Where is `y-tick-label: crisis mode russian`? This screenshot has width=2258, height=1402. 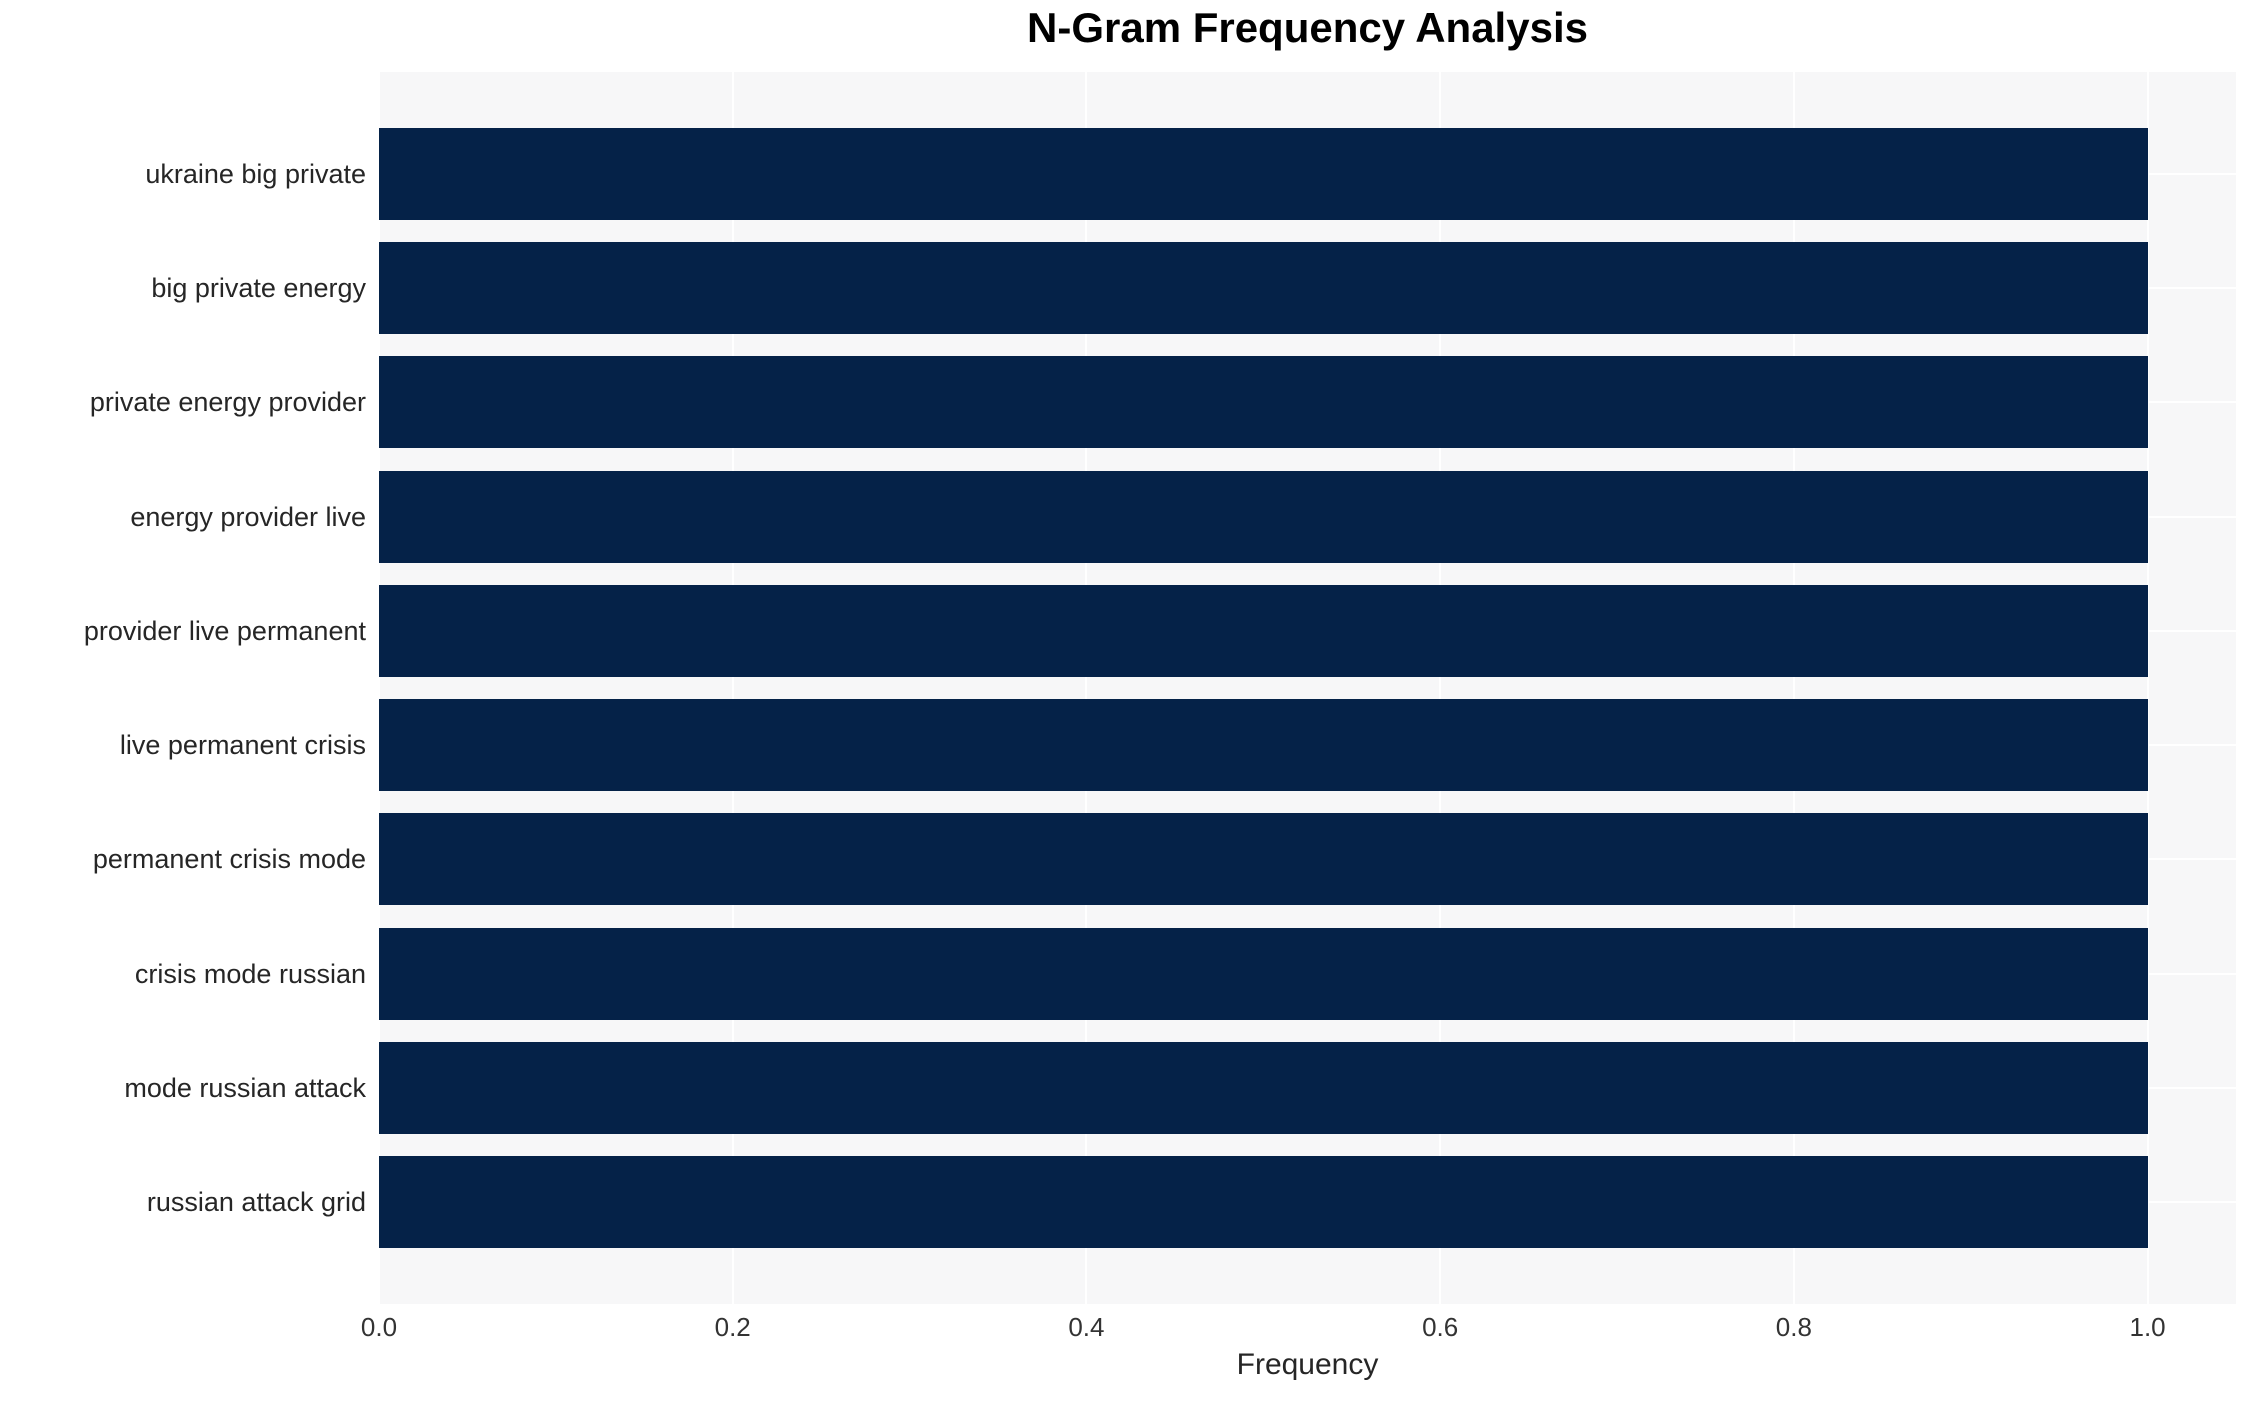
y-tick-label: crisis mode russian is located at coordinates (250, 973).